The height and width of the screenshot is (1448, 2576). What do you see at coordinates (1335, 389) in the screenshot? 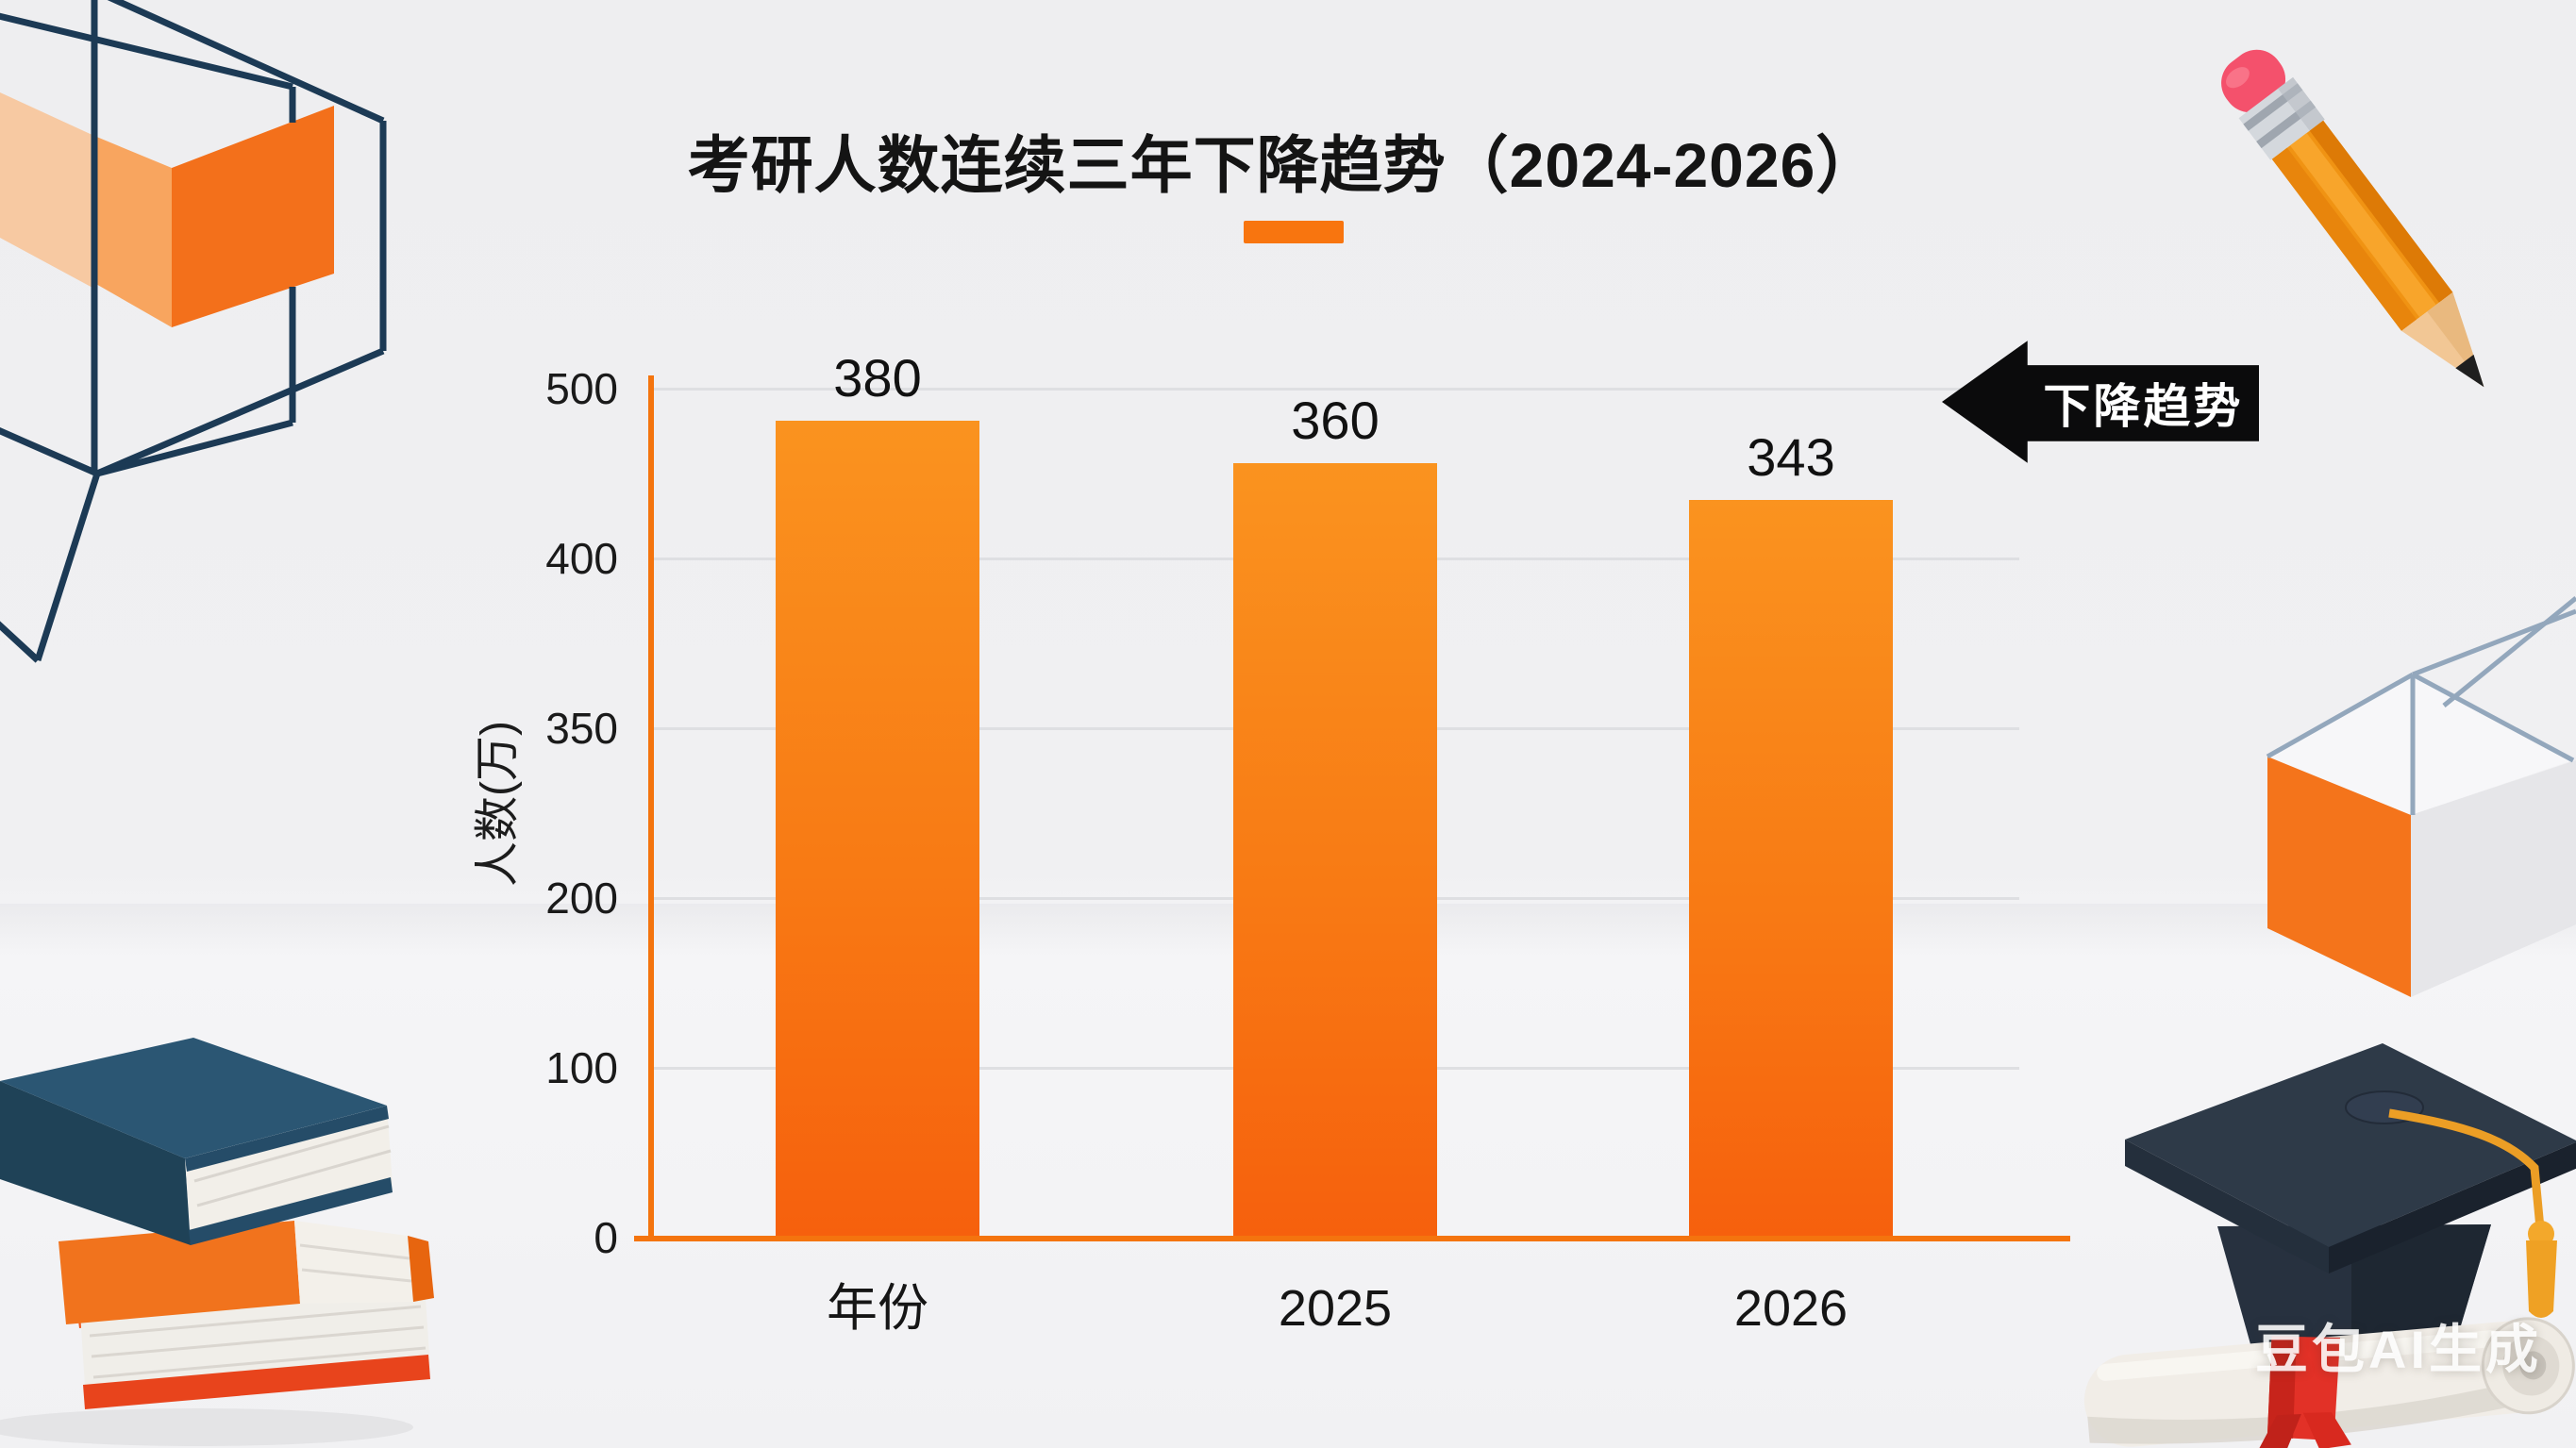
I see `gridline` at bounding box center [1335, 389].